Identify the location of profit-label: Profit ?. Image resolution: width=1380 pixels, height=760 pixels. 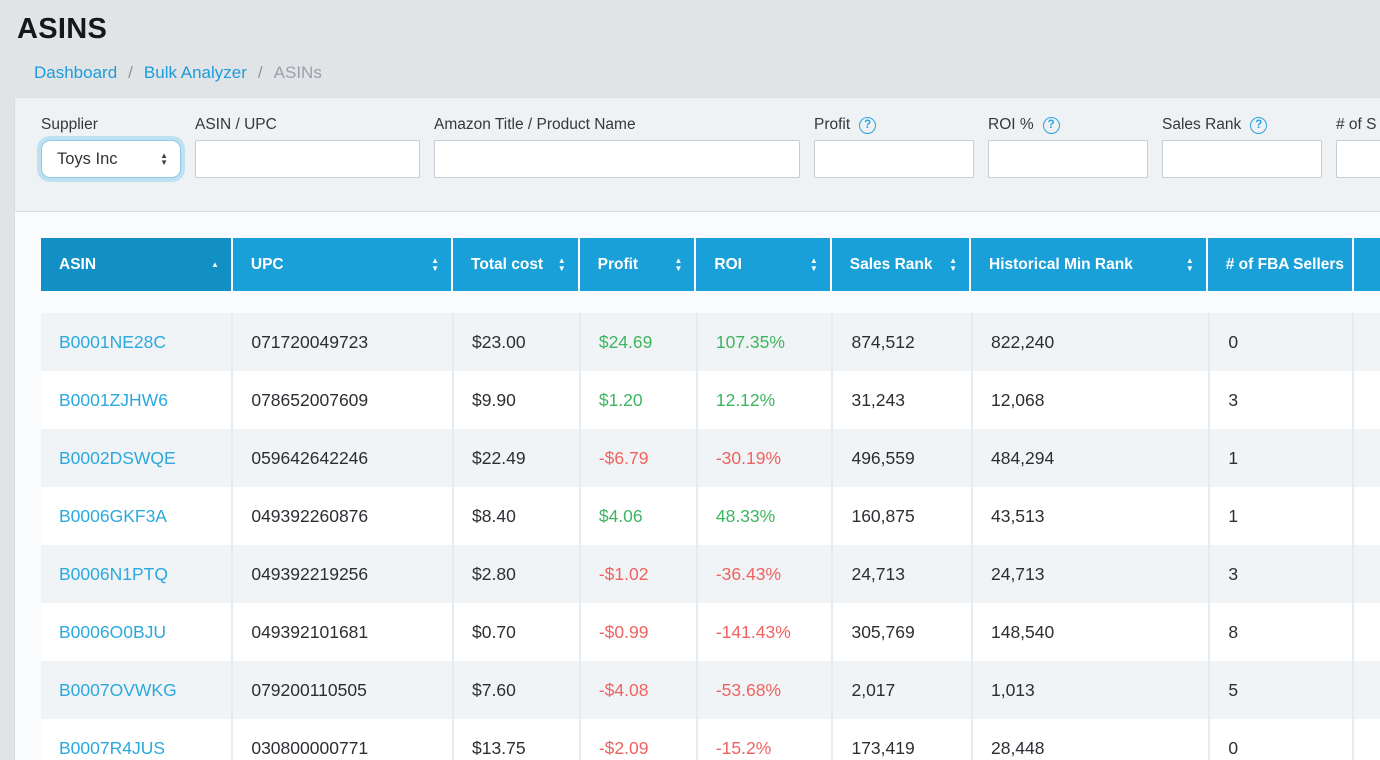
(894, 125).